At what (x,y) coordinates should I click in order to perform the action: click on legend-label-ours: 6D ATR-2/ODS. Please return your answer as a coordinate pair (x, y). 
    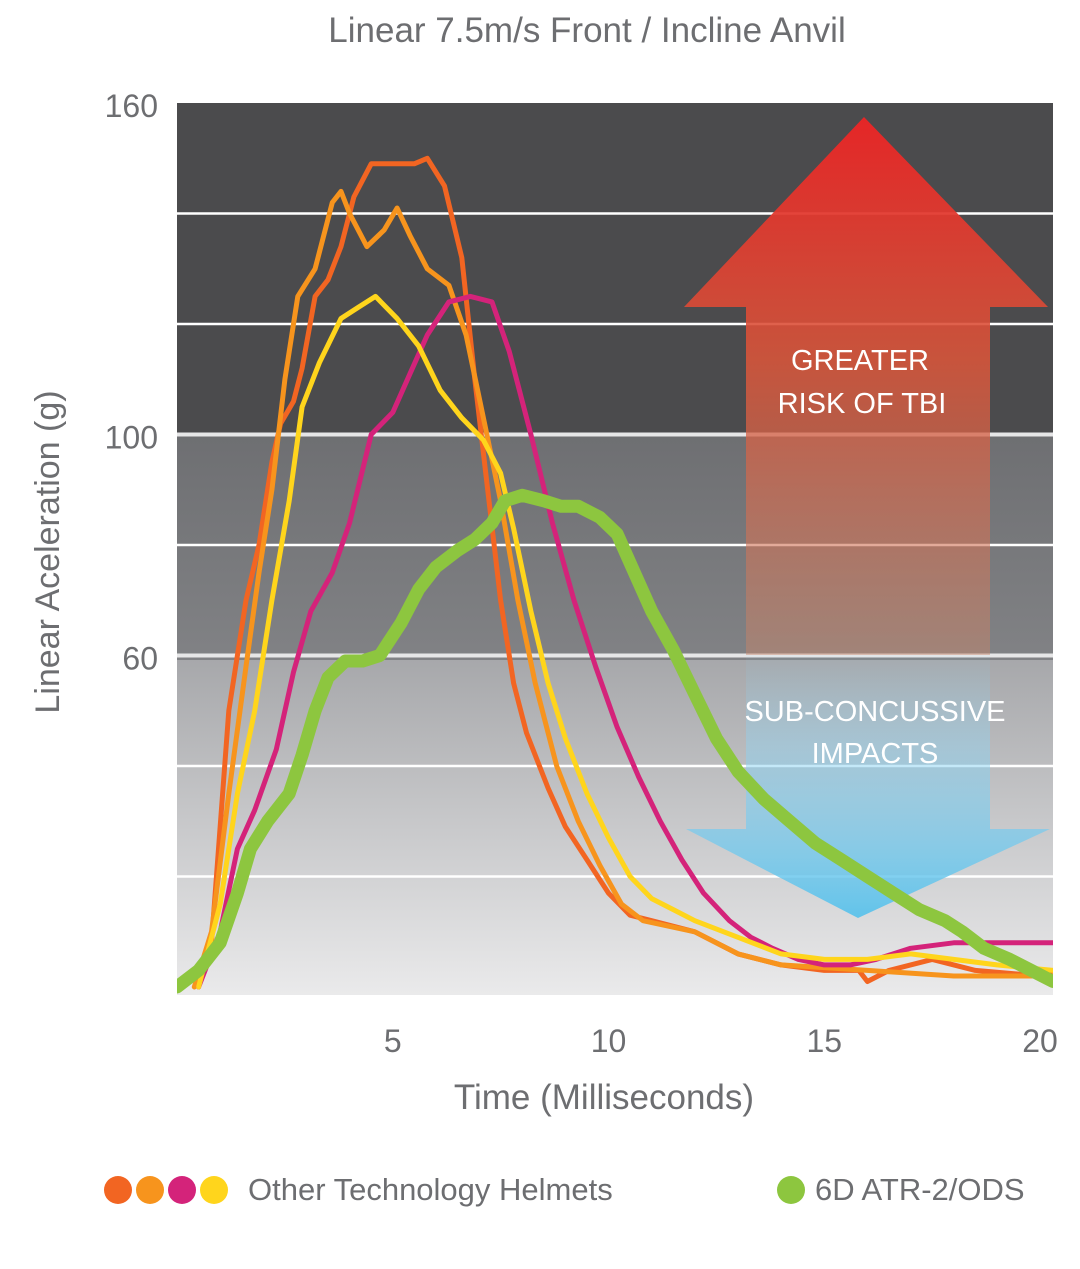
    Looking at the image, I should click on (920, 1189).